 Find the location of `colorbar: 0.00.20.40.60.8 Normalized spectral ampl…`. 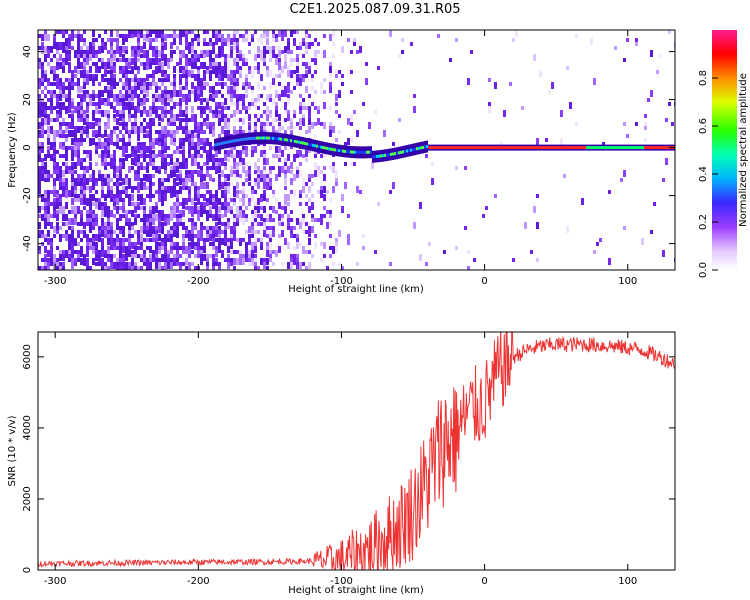

colorbar: 0.00.20.40.60.8 Normalized spectral ampl… is located at coordinates (723, 154).